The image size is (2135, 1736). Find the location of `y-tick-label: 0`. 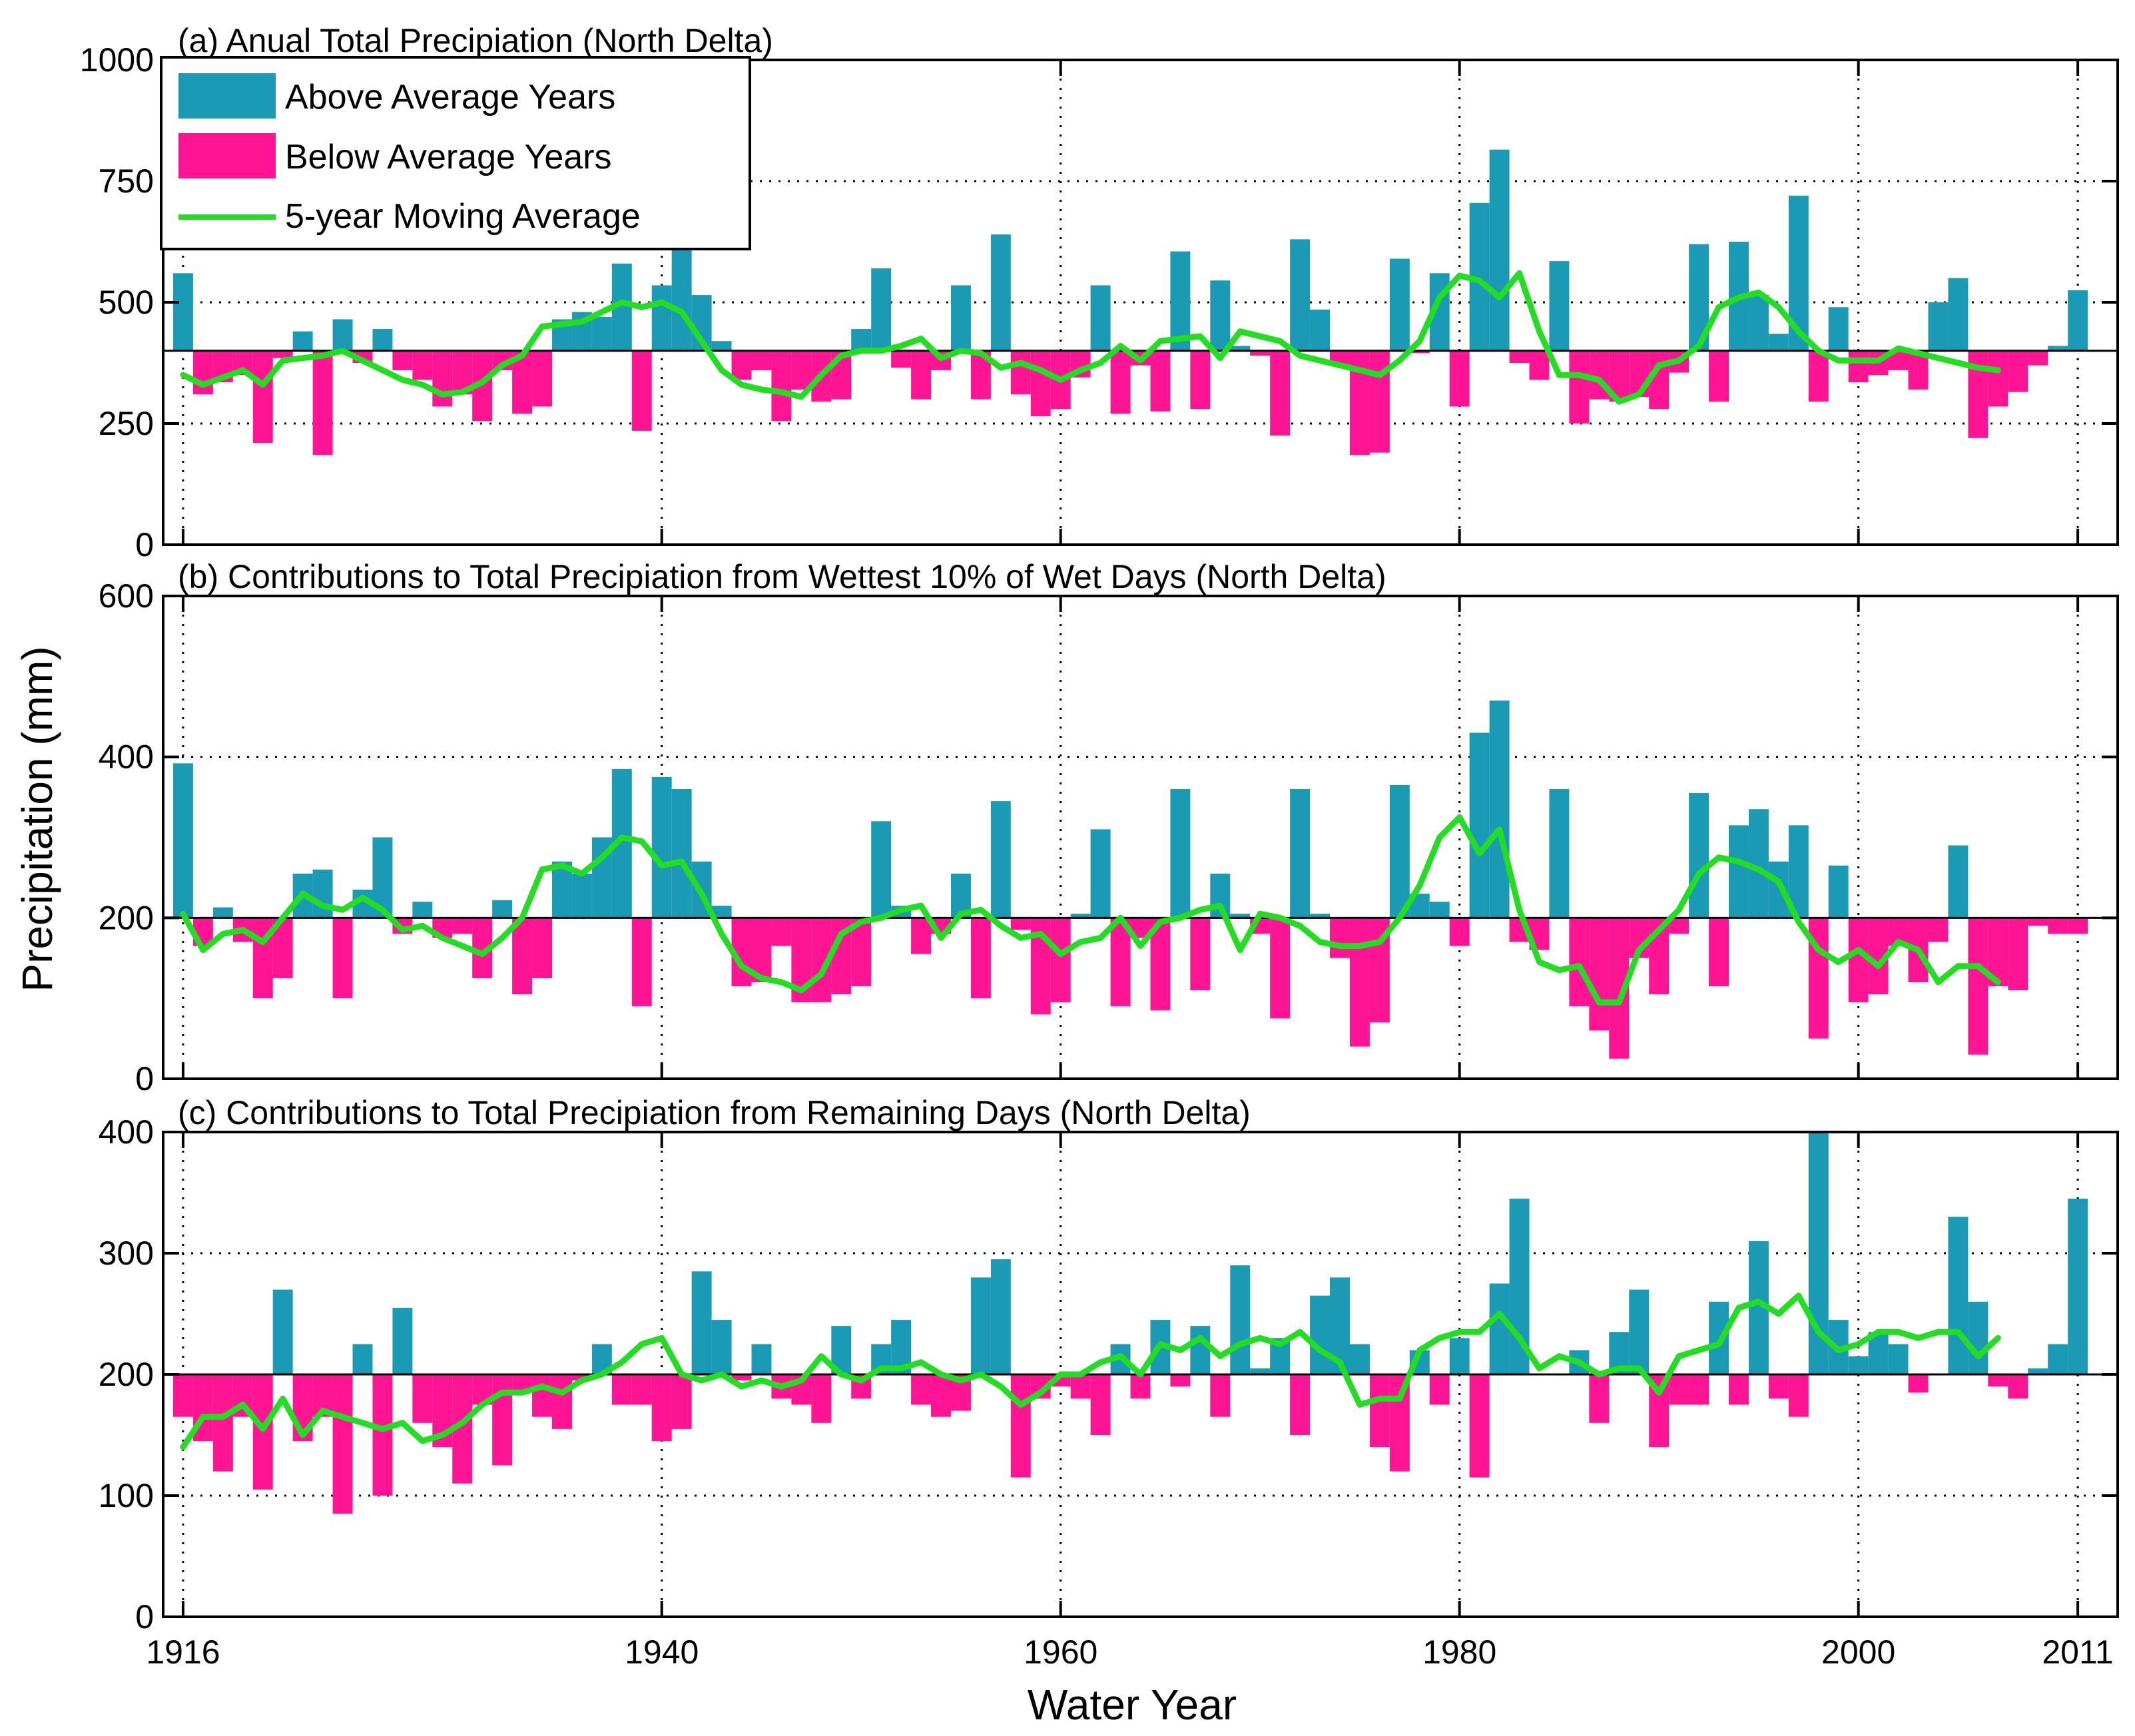

y-tick-label: 0 is located at coordinates (145, 1616).